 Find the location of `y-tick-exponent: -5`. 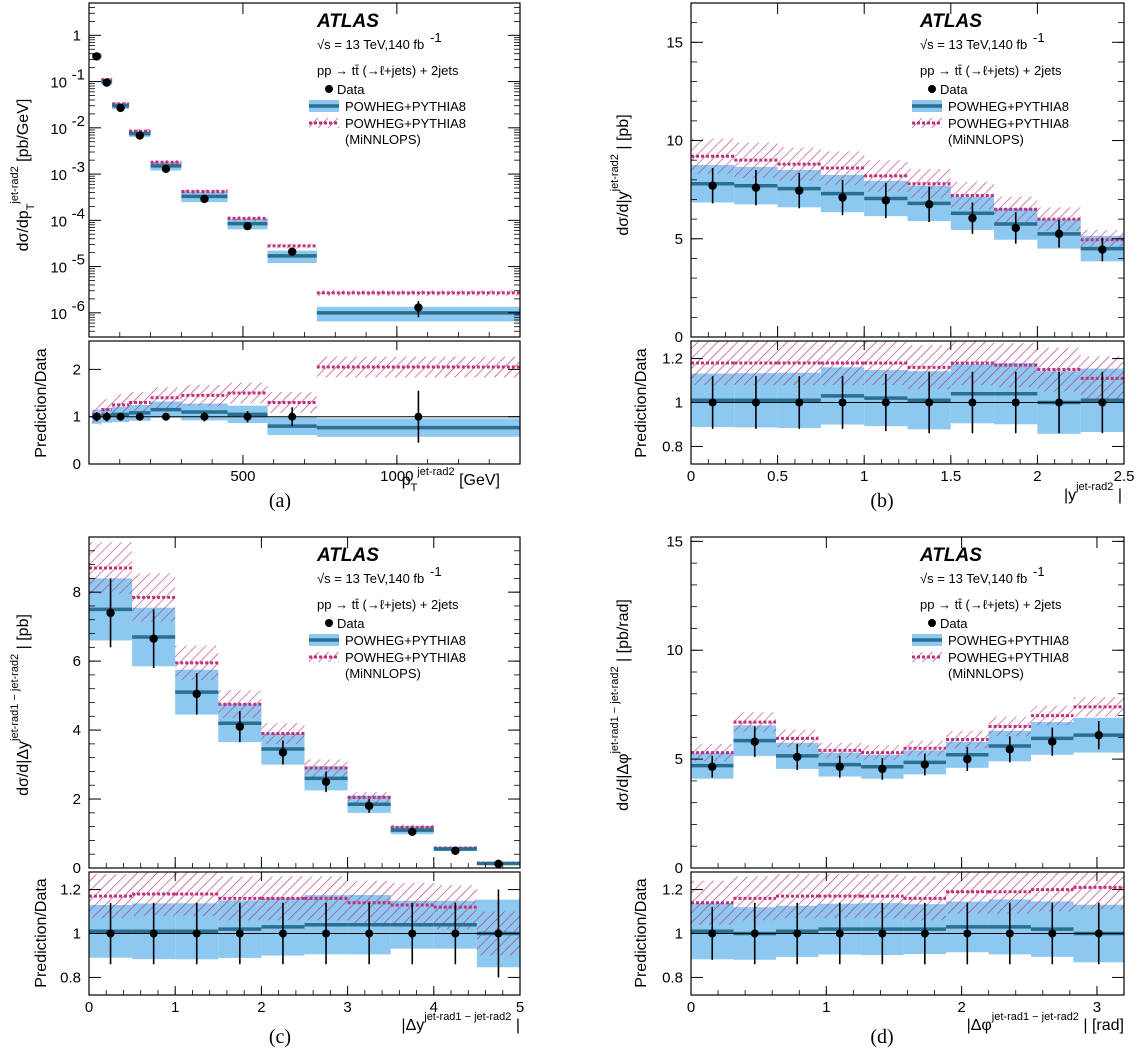

y-tick-exponent: -5 is located at coordinates (78, 260).